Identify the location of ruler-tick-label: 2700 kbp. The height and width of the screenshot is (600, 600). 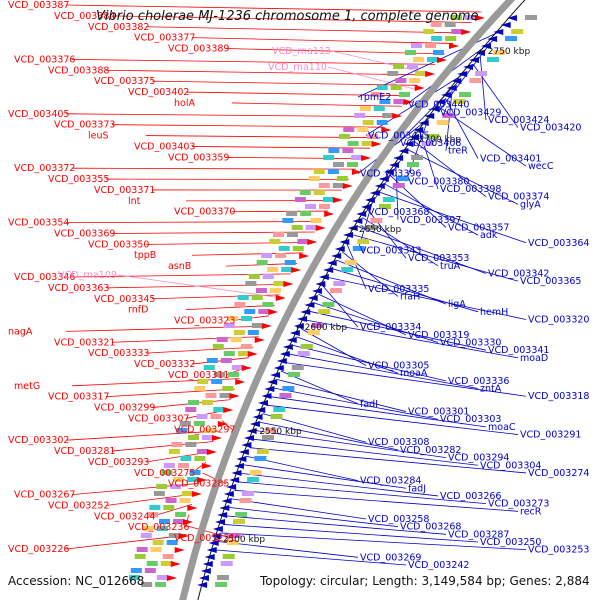
(440, 140).